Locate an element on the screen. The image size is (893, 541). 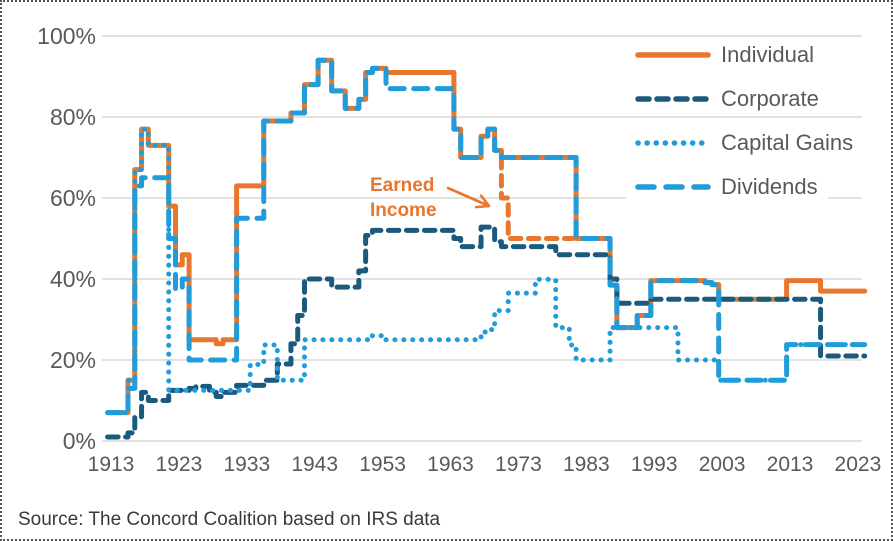
legend-item-dividends: Dividends is located at coordinates (727, 186).